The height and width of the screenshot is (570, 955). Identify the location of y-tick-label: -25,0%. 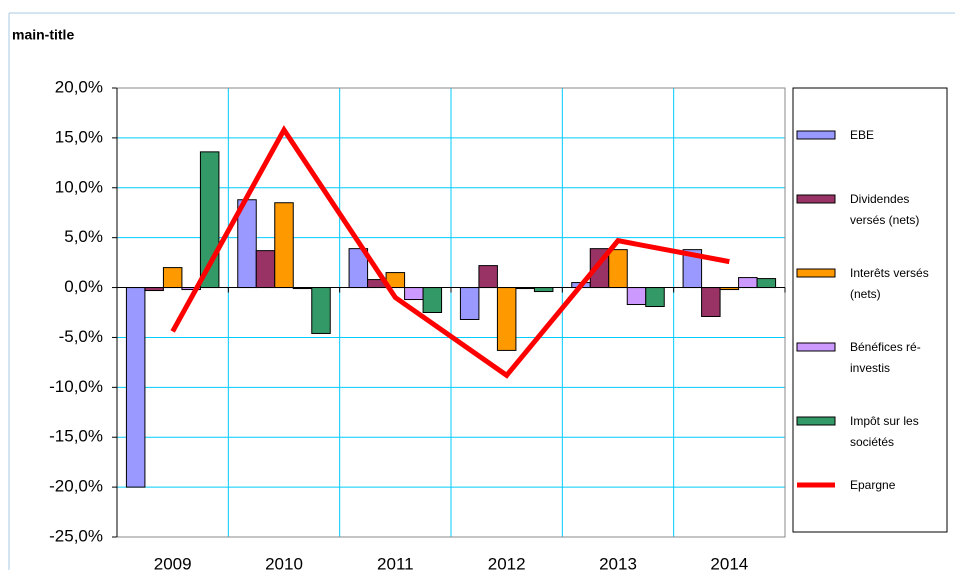
(76, 535).